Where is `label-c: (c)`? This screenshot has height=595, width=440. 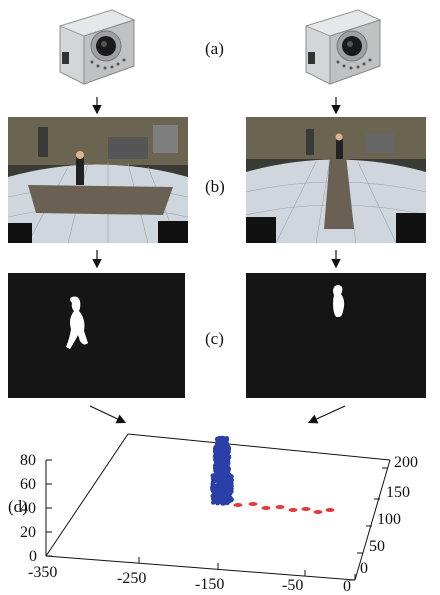
label-c: (c) is located at coordinates (214, 338).